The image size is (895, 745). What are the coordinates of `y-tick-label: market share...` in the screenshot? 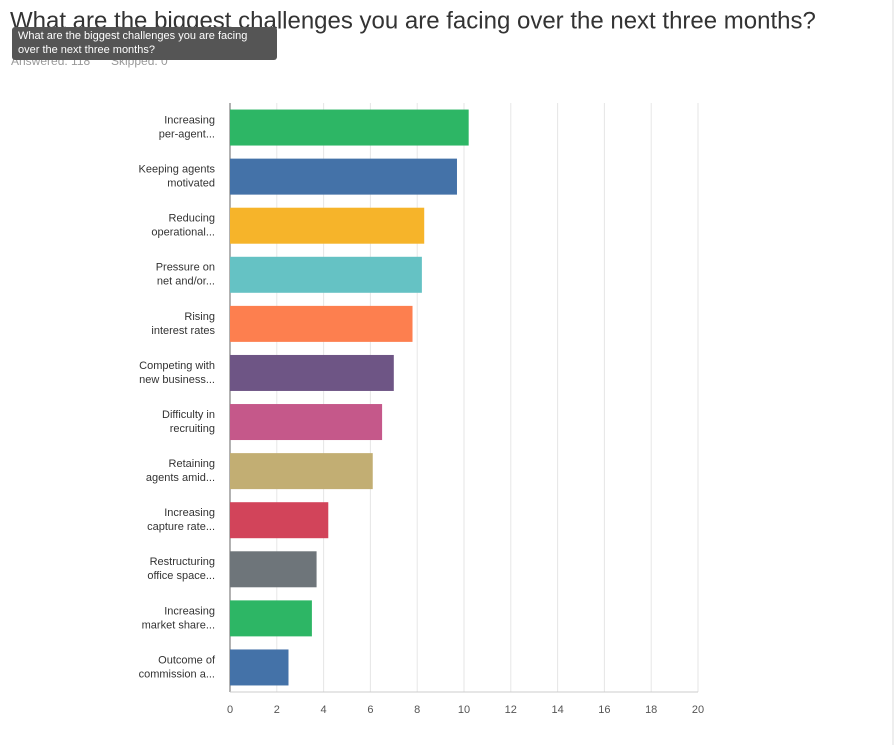 It's located at (178, 625).